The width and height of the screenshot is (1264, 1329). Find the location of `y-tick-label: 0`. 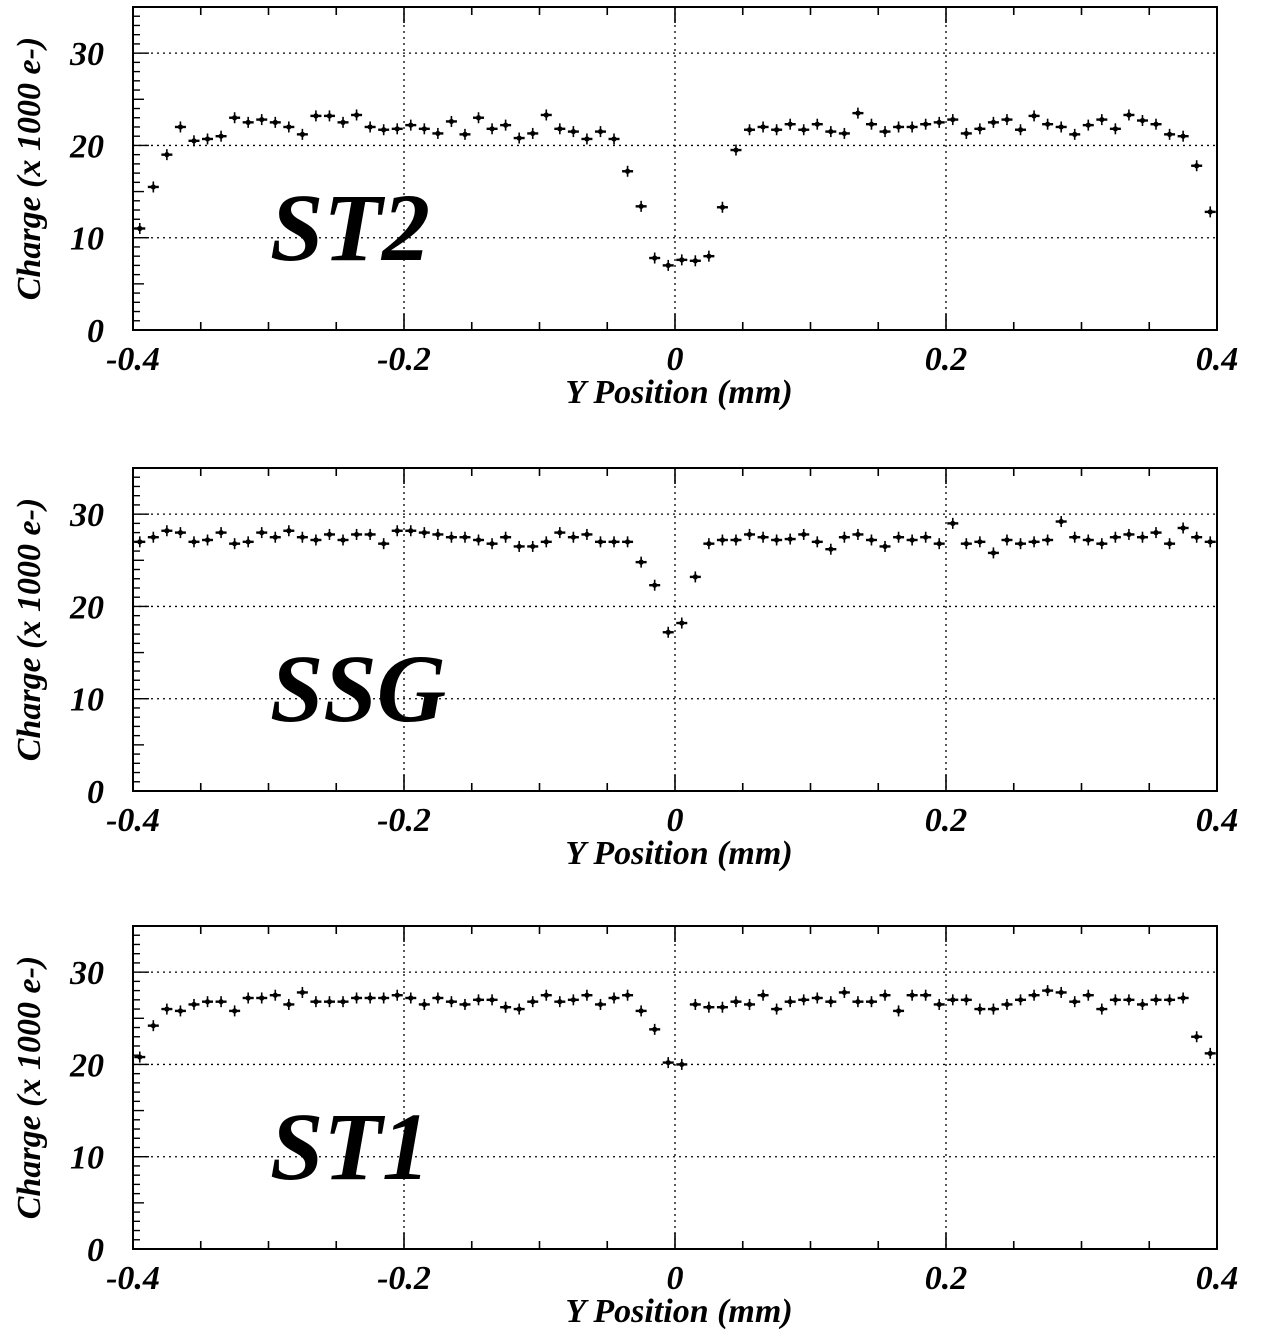

y-tick-label: 0 is located at coordinates (95, 792).